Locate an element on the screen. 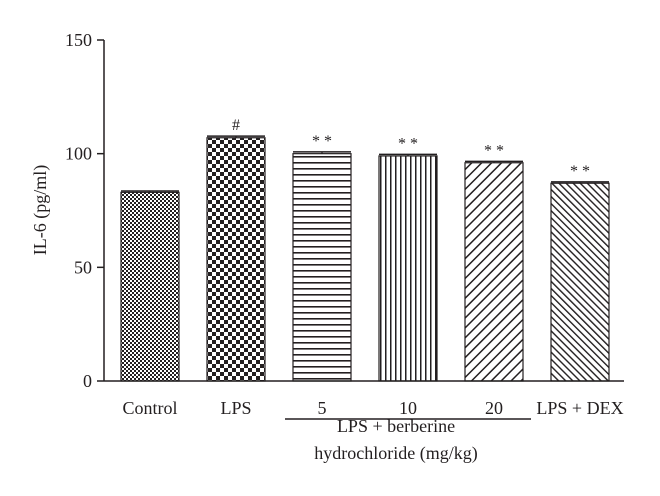 Image resolution: width=660 pixels, height=496 pixels. y-axis-label: IL-6 (pg/ml) is located at coordinates (40, 210).